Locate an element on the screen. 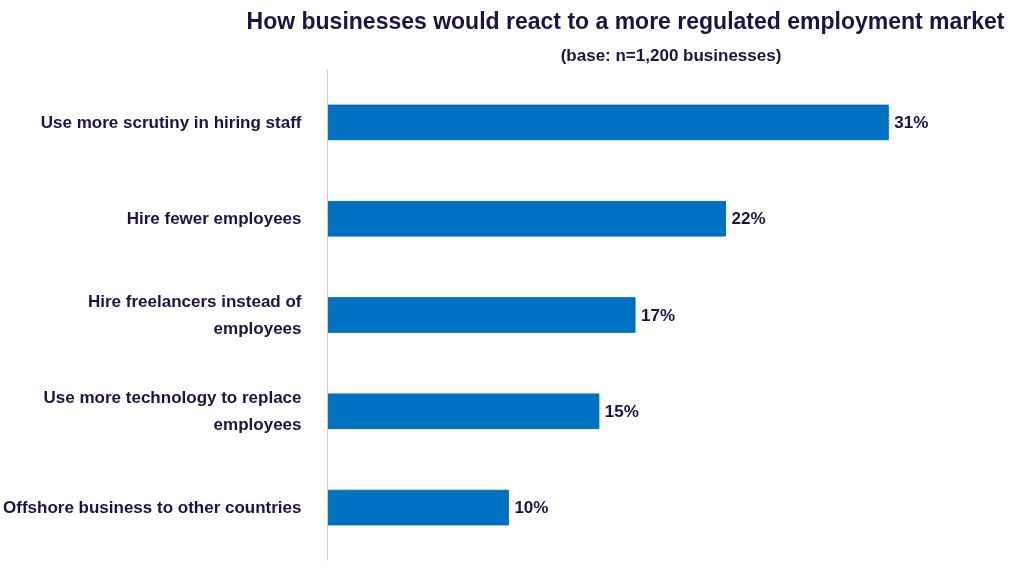 This screenshot has height=570, width=1024. data-label: 15% is located at coordinates (621, 411).